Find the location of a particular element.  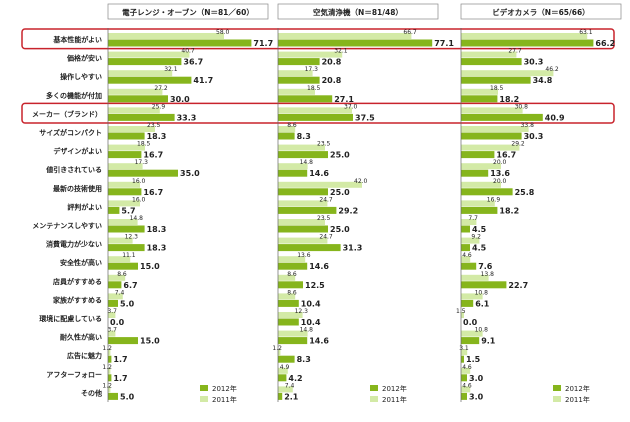

legend-label: 2012年 is located at coordinates (577, 388).